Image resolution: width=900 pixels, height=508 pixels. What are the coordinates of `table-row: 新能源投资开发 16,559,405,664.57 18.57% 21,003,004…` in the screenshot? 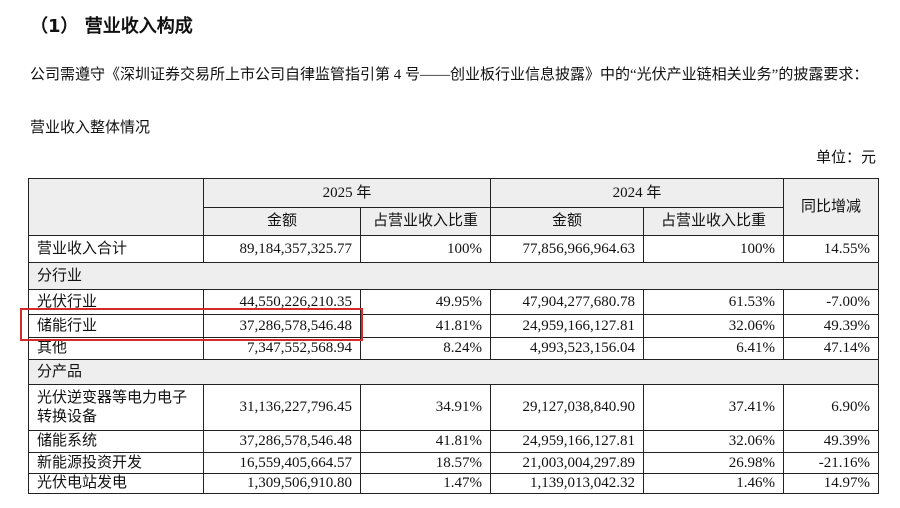 It's located at (453, 463).